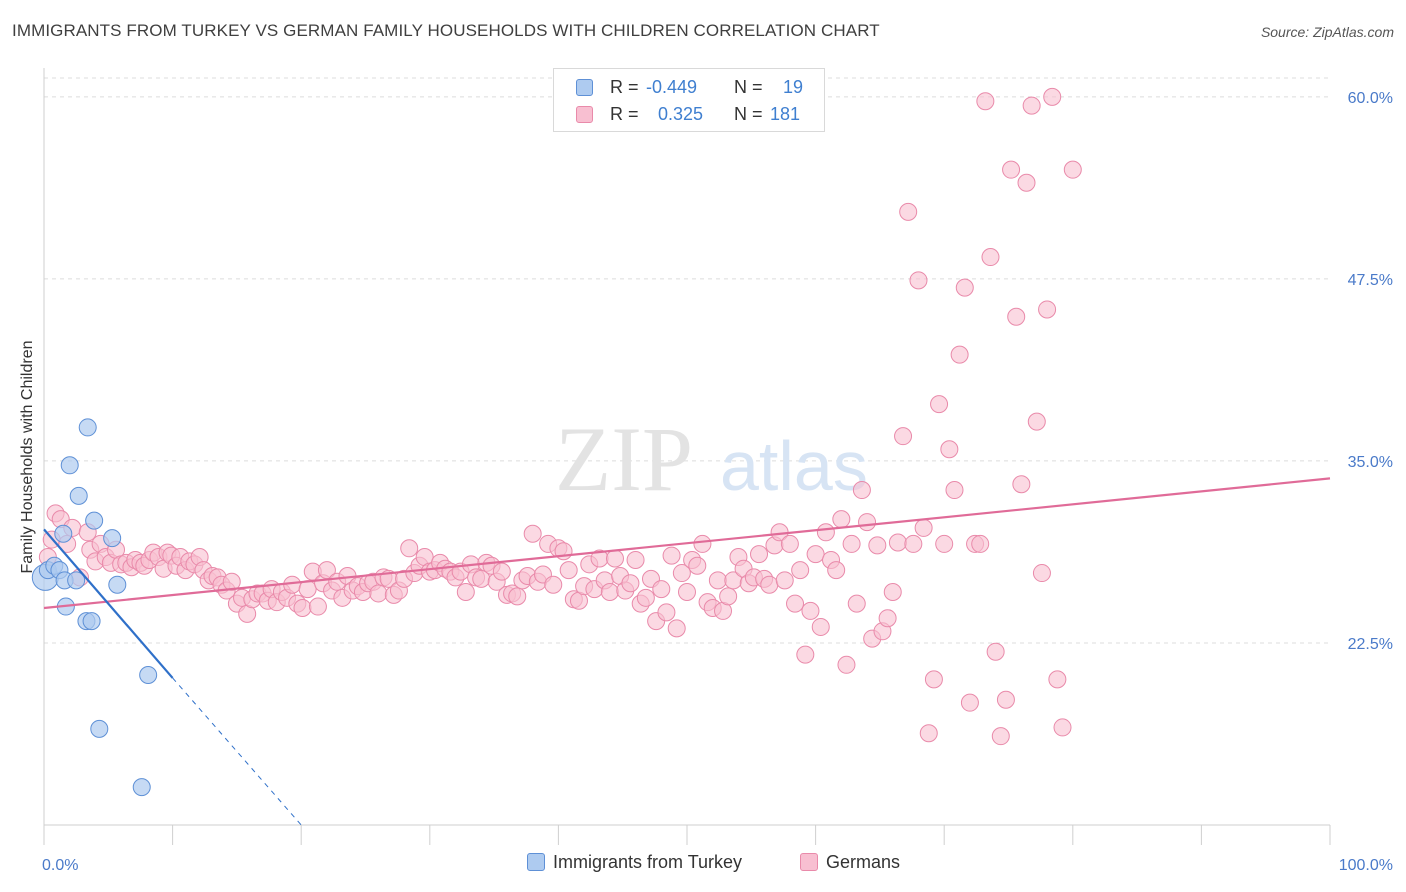 The width and height of the screenshot is (1406, 892). What do you see at coordinates (687, 543) in the screenshot?
I see `german-trend-line` at bounding box center [687, 543].